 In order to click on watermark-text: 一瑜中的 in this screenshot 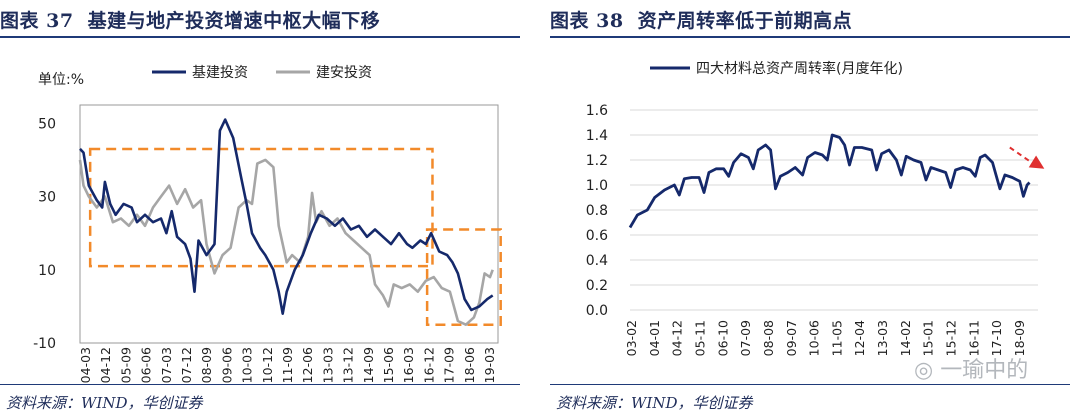, I will do `click(984, 370)`.